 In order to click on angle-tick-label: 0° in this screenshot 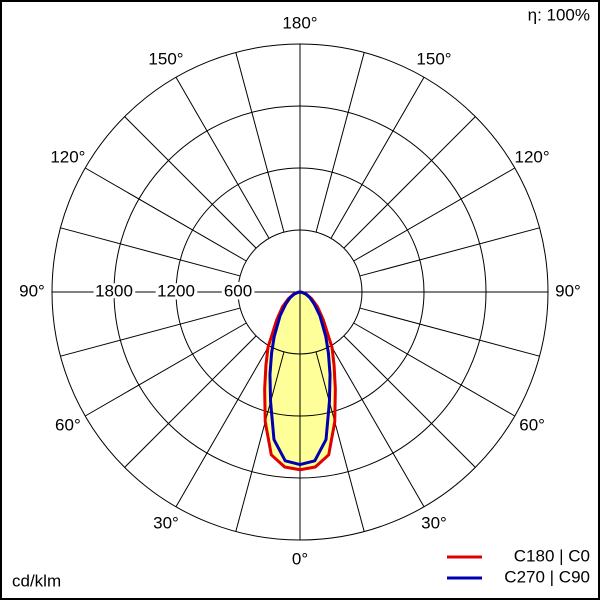, I will do `click(300, 558)`.